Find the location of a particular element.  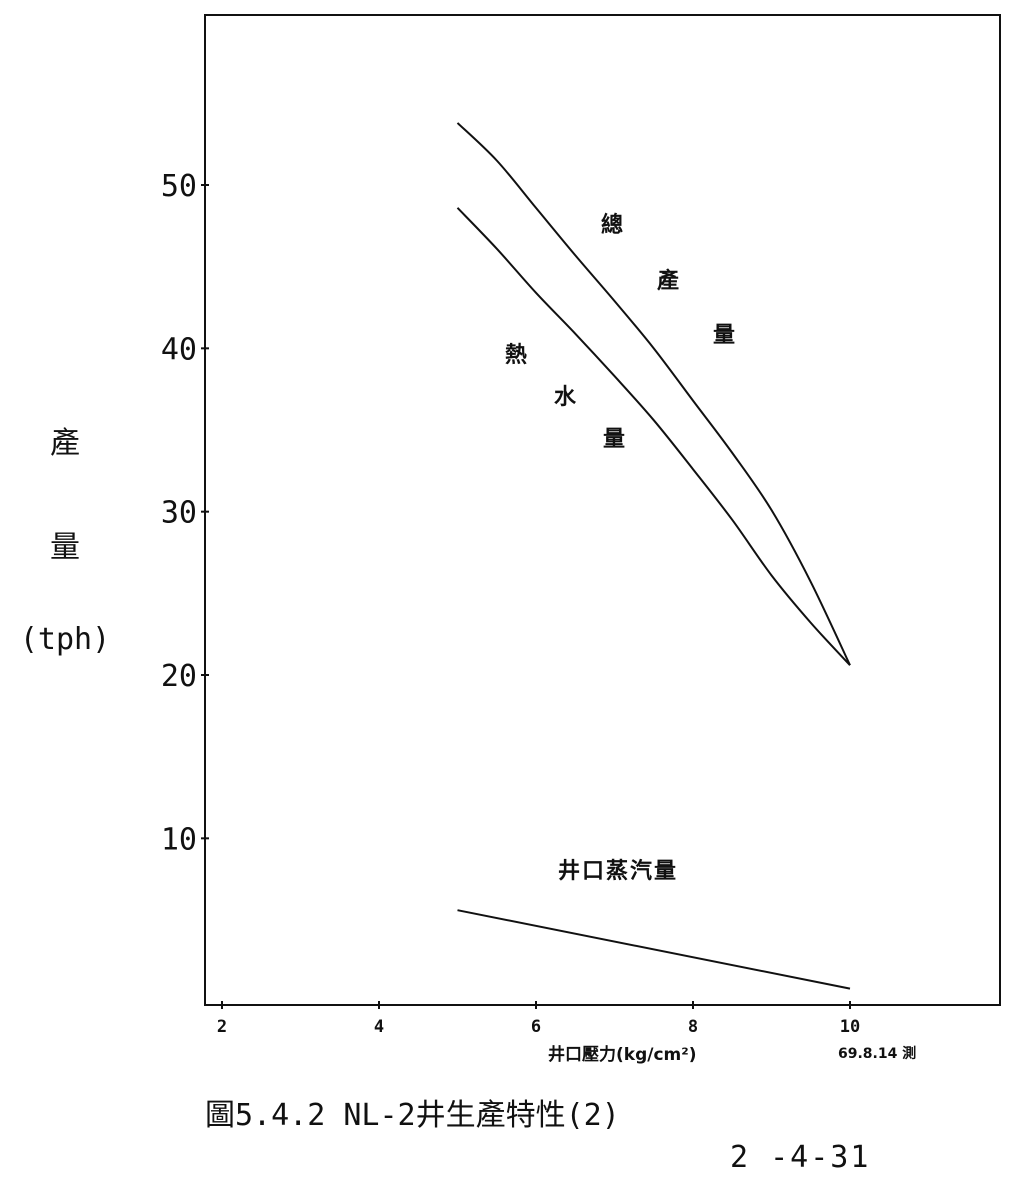

x-tick-label: 10 is located at coordinates (850, 1027).